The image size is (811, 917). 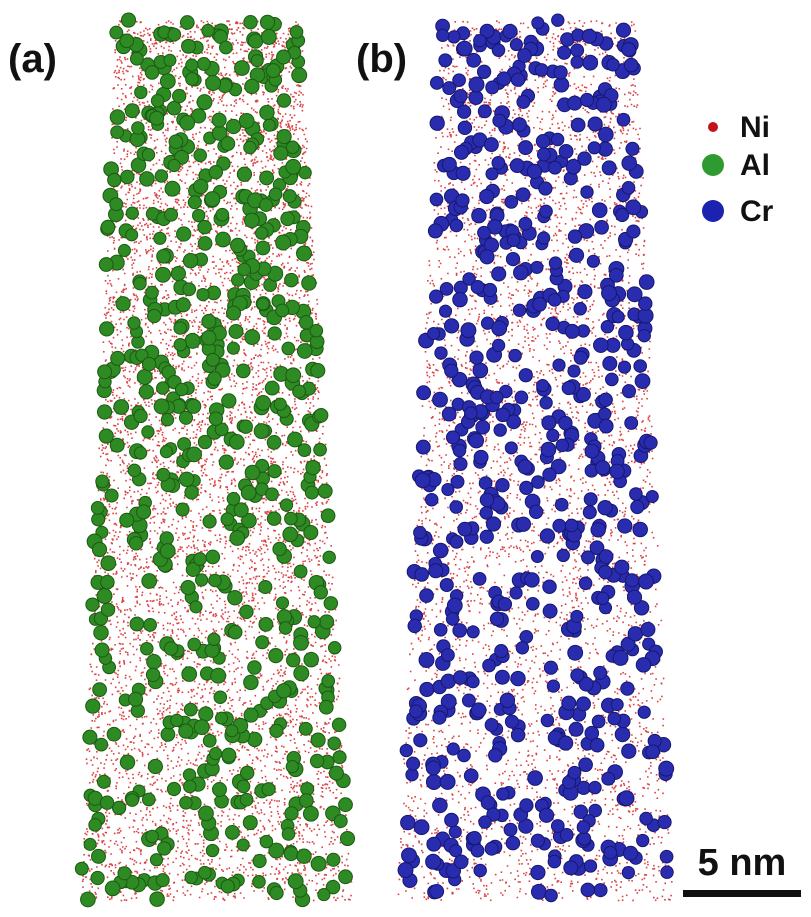 What do you see at coordinates (713, 127) in the screenshot?
I see `legend-swatch` at bounding box center [713, 127].